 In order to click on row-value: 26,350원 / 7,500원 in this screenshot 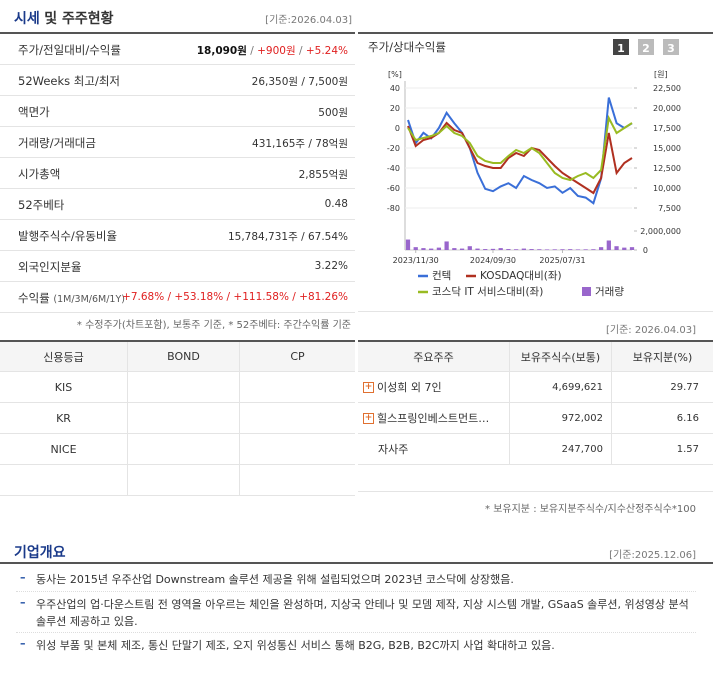, I will do `click(300, 81)`.